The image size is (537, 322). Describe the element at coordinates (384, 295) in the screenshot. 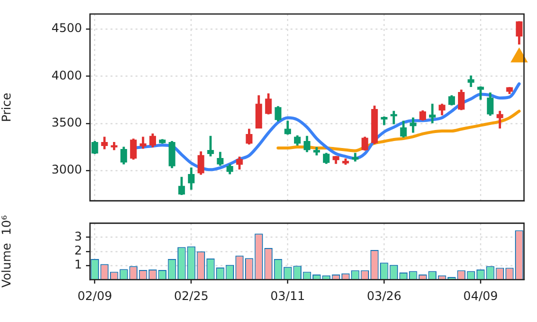

I see `x-tick-label: 03/26` at that location.